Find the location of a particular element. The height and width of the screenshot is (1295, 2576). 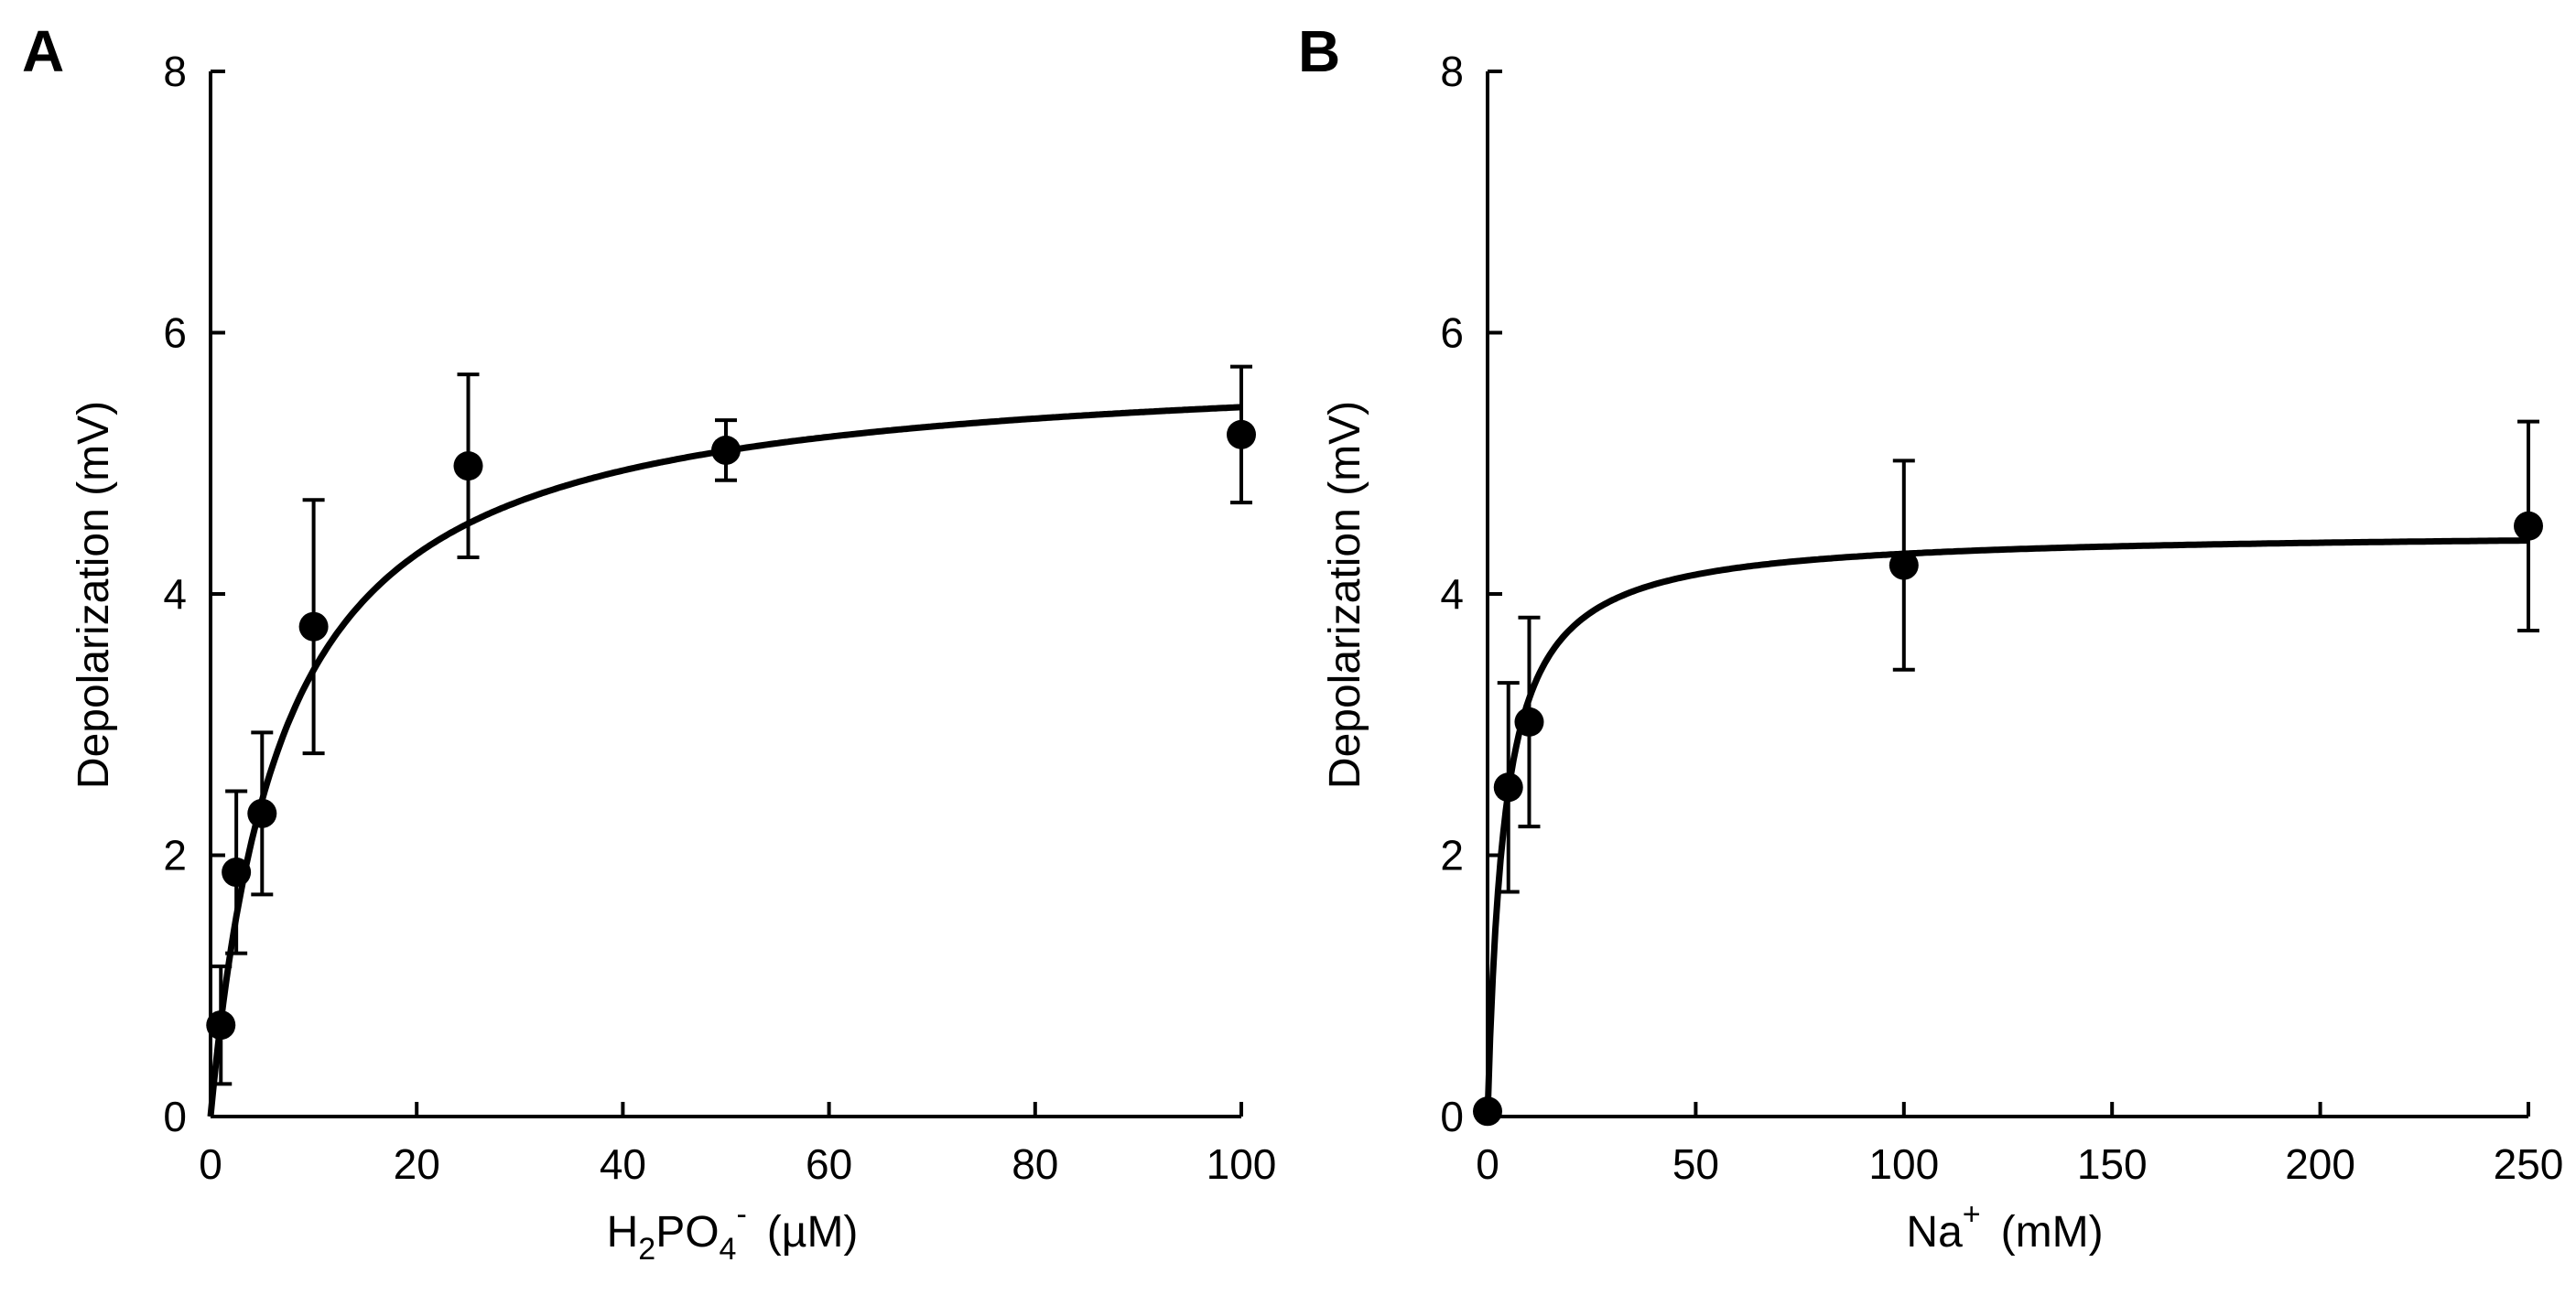

x-tick-label: 150 is located at coordinates (2113, 1164).